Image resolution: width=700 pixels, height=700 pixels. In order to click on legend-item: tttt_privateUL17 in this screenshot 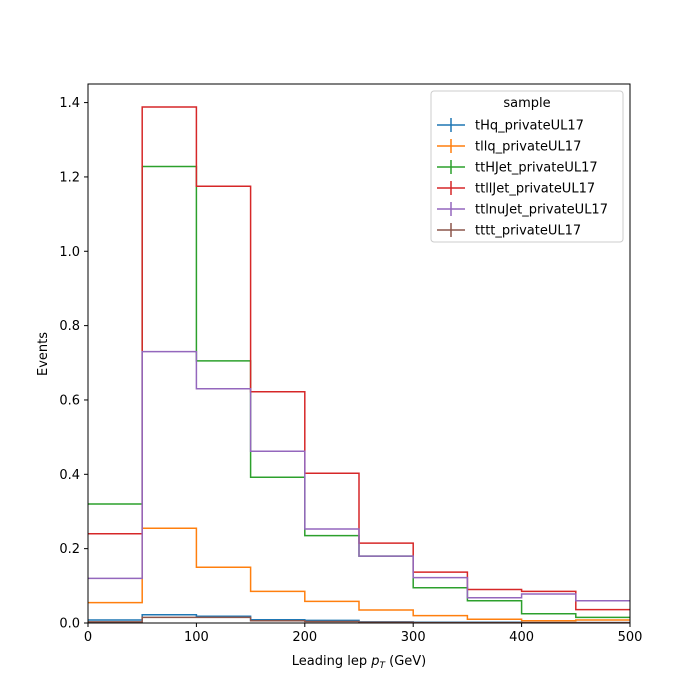, I will do `click(509, 231)`.